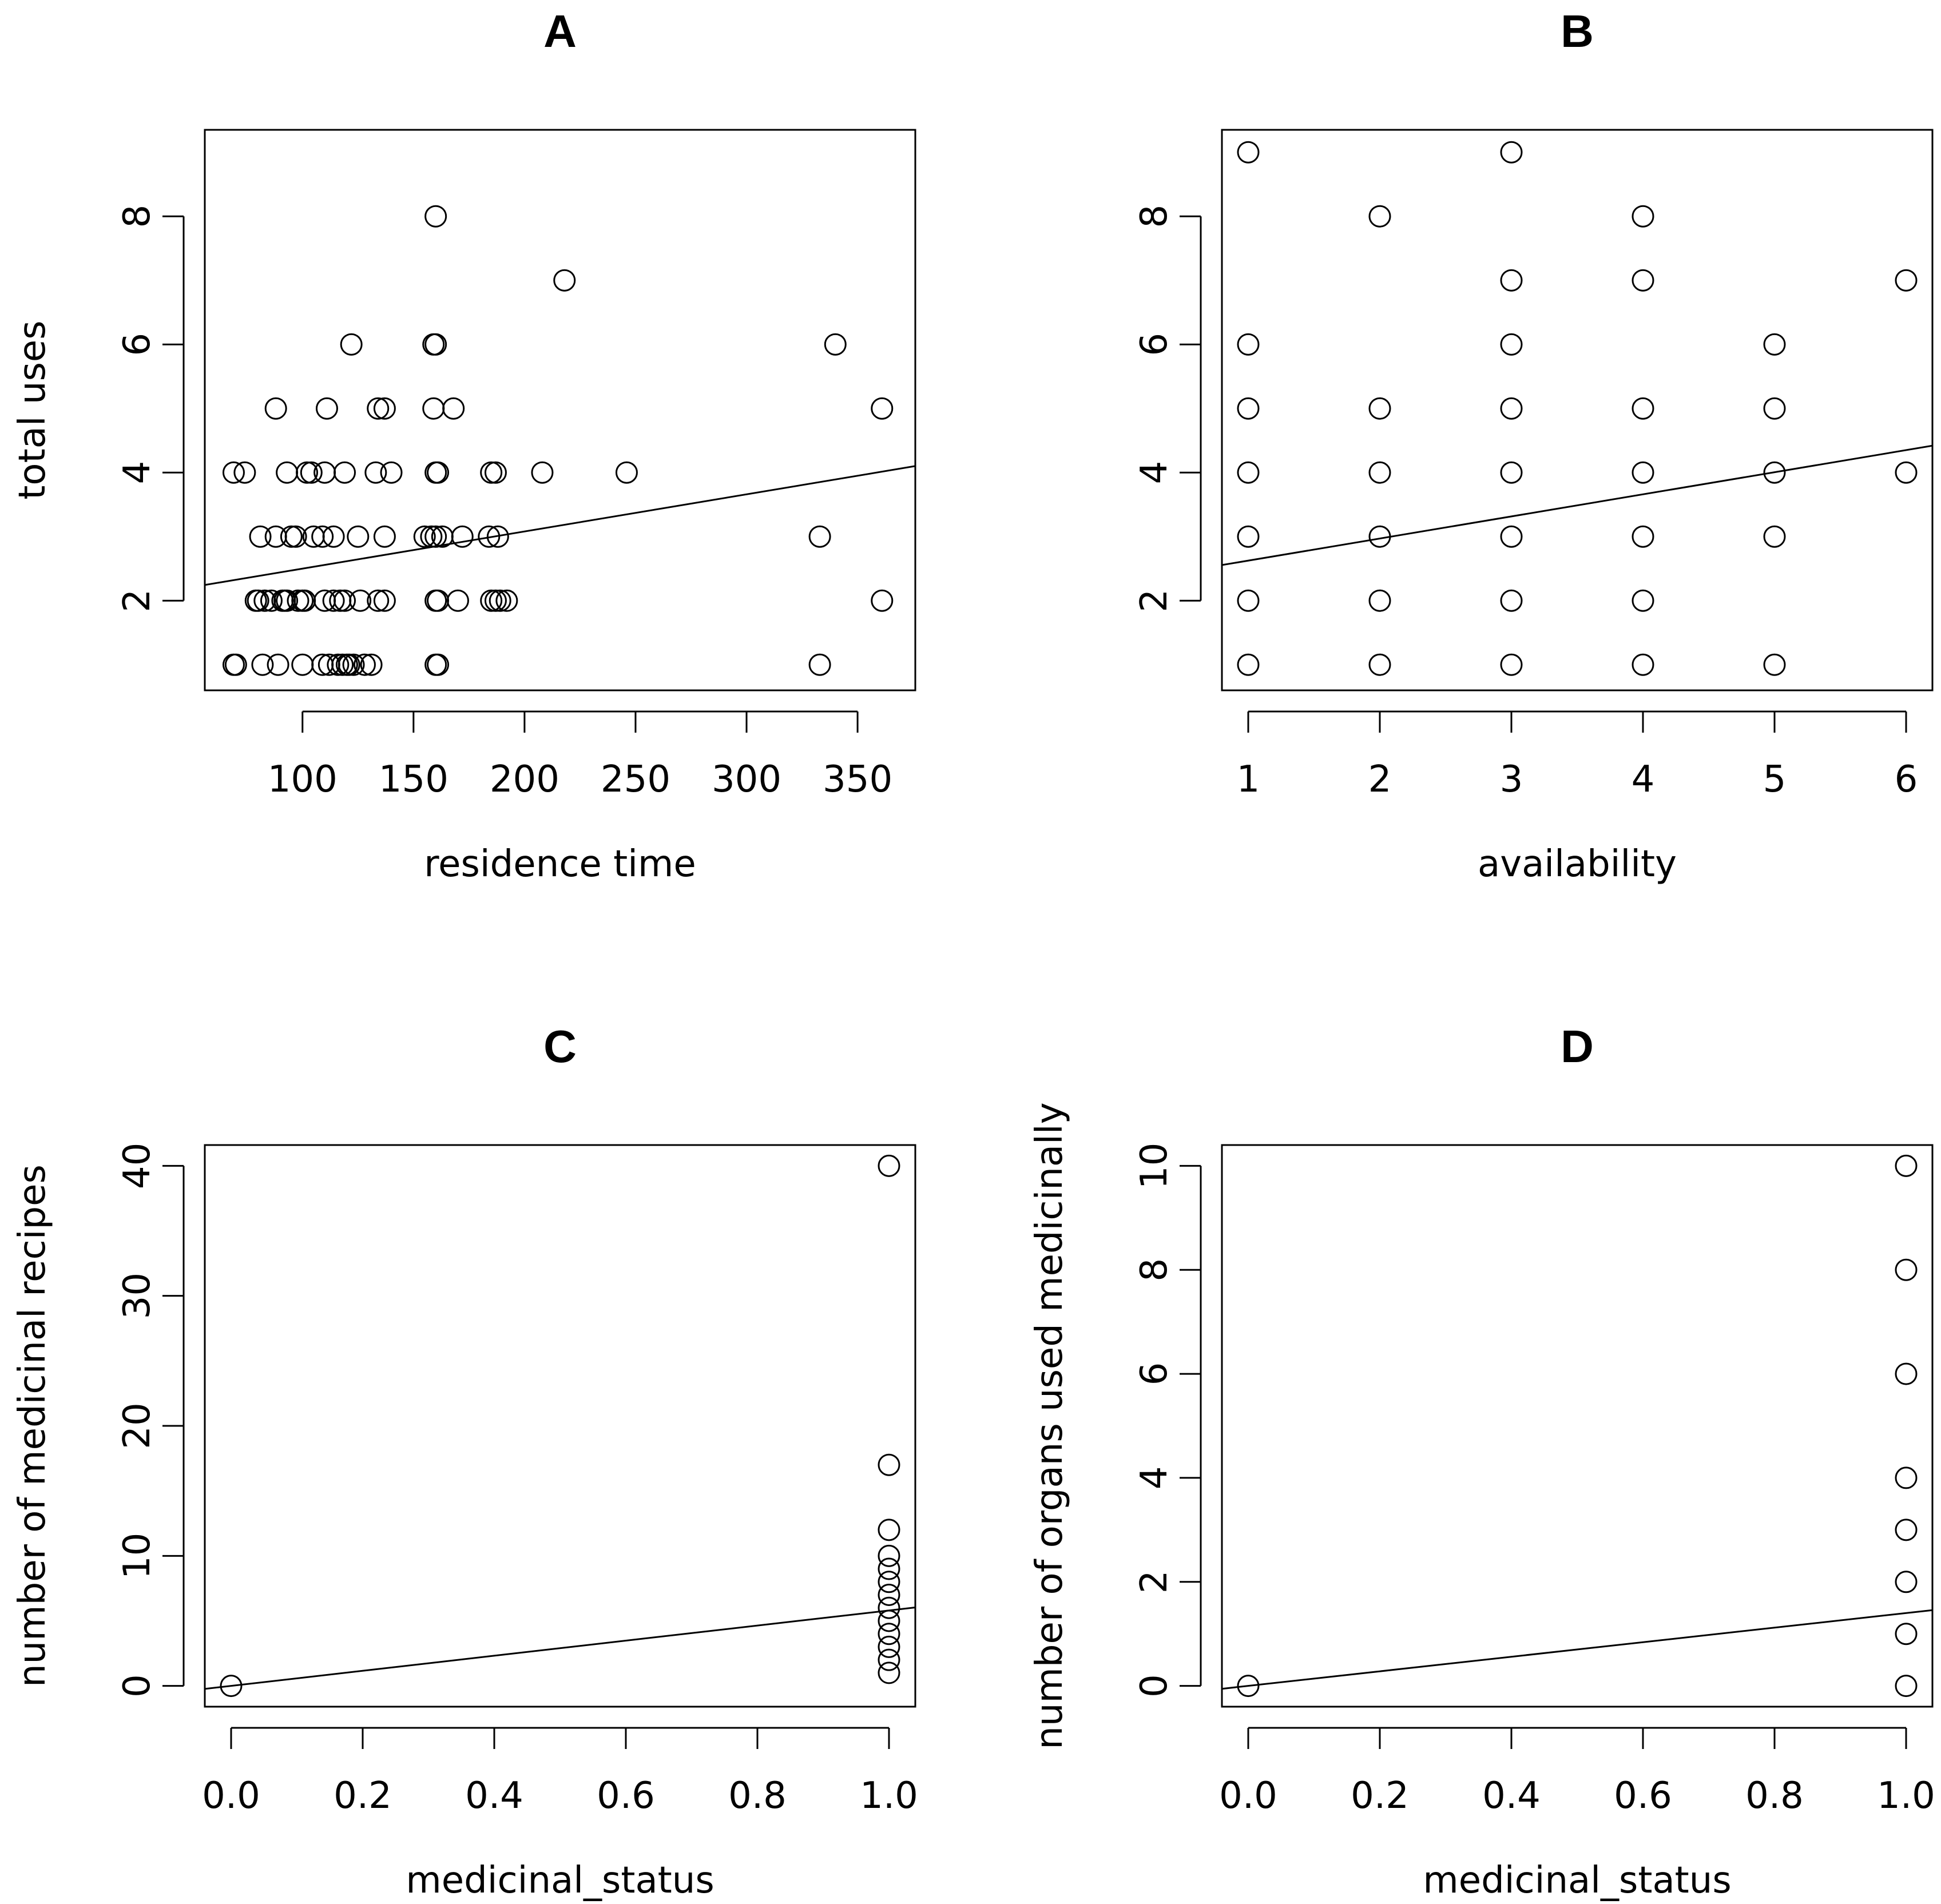 The width and height of the screenshot is (1941, 1904). Describe the element at coordinates (1154, 1581) in the screenshot. I see `y-tick-label-d: 2` at that location.